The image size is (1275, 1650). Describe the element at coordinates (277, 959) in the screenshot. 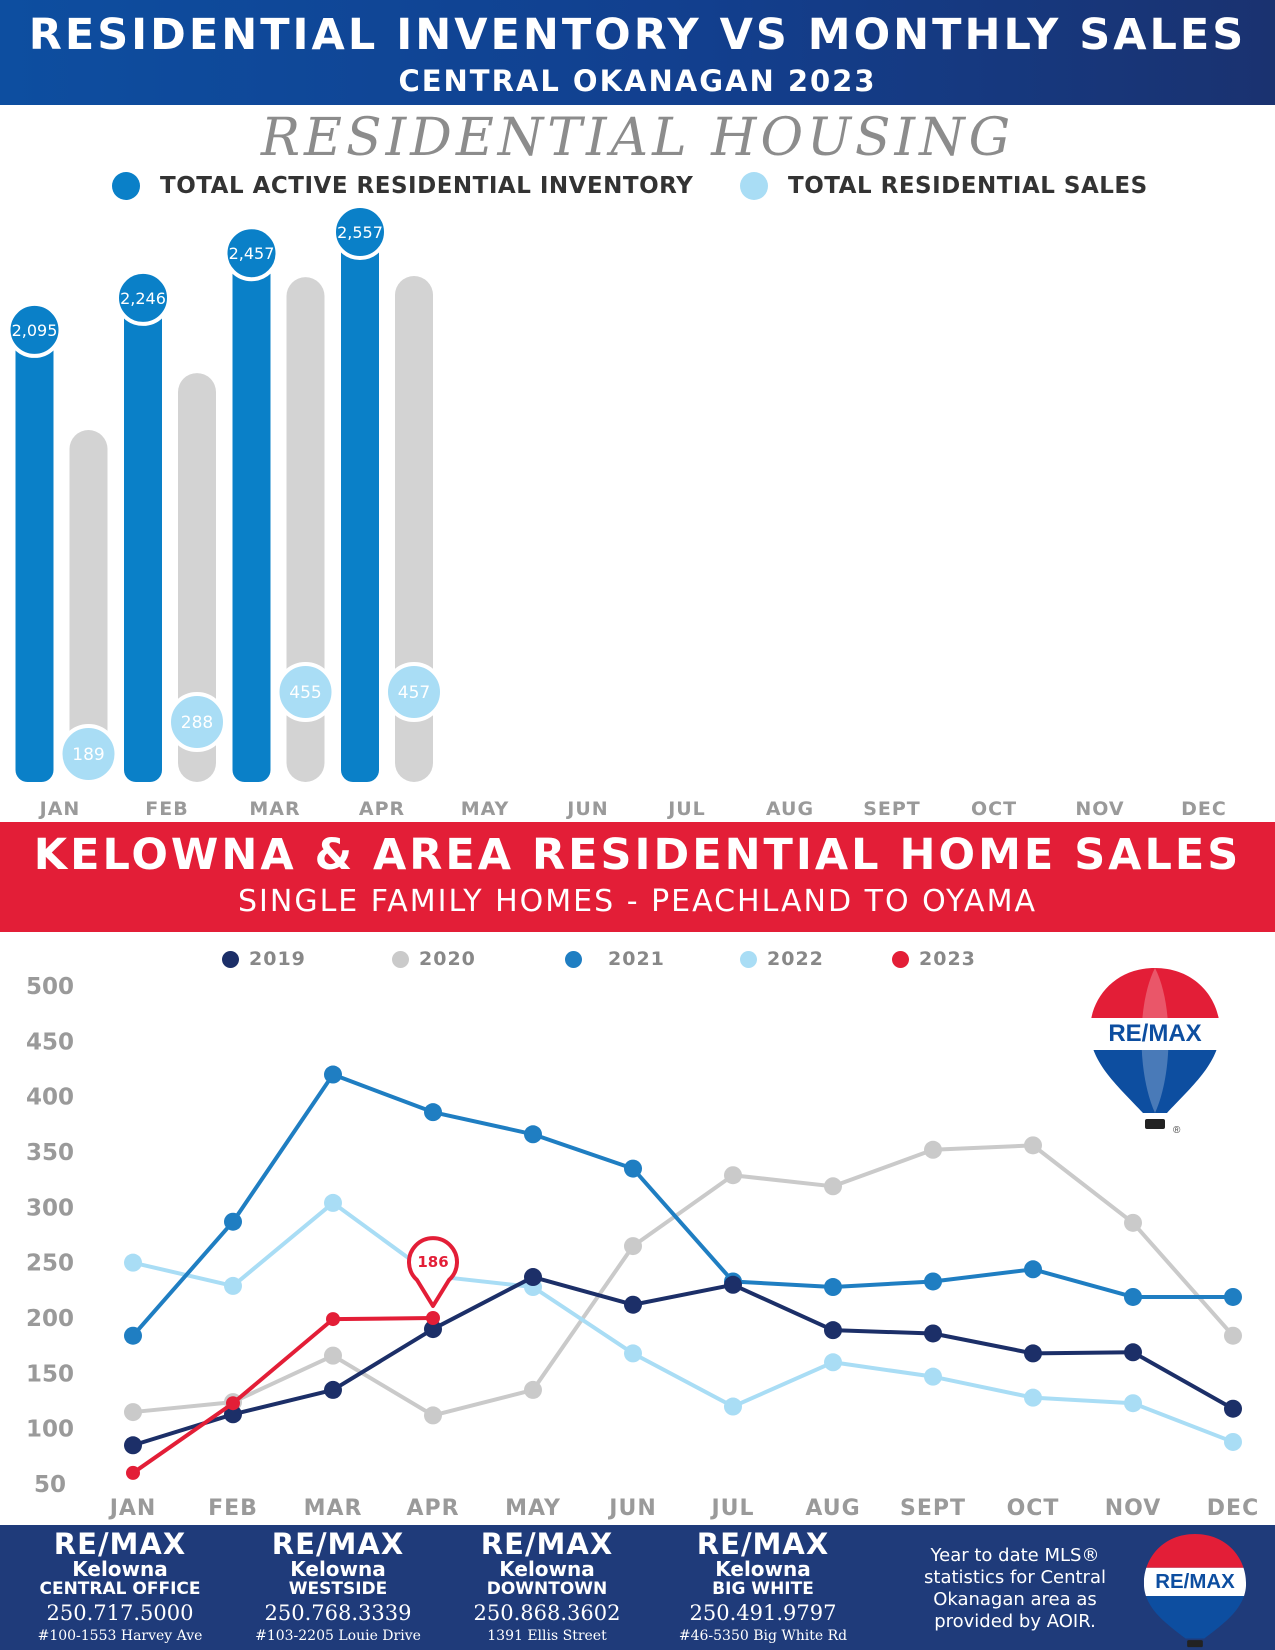

I see `legend-2019-label: 2019` at that location.